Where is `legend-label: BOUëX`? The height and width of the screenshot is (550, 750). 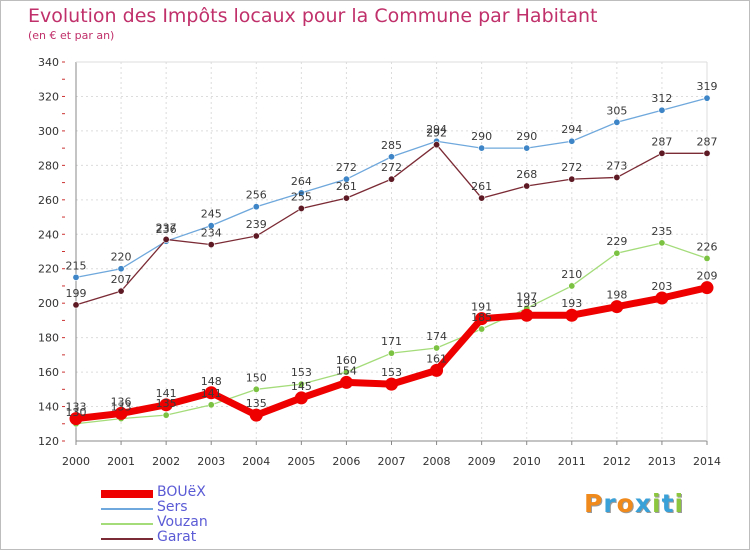
legend-label: BOUëX is located at coordinates (181, 492).